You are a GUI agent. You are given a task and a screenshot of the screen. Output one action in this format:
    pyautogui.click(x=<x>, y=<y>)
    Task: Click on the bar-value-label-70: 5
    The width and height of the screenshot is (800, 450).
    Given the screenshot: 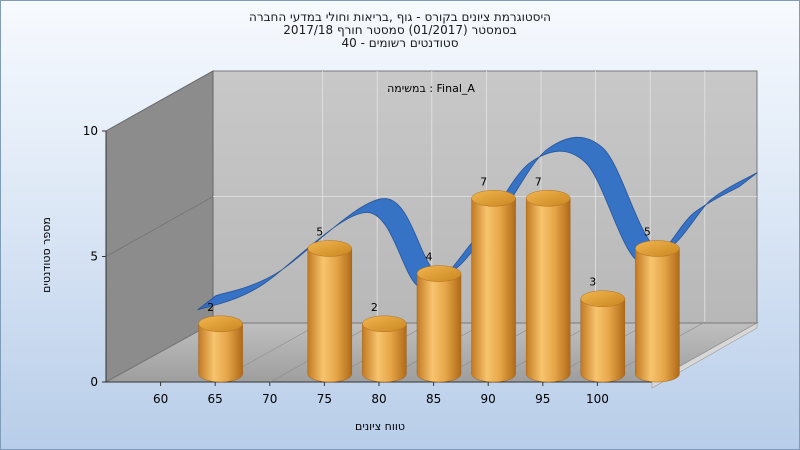 What is the action you would take?
    pyautogui.click(x=319, y=232)
    